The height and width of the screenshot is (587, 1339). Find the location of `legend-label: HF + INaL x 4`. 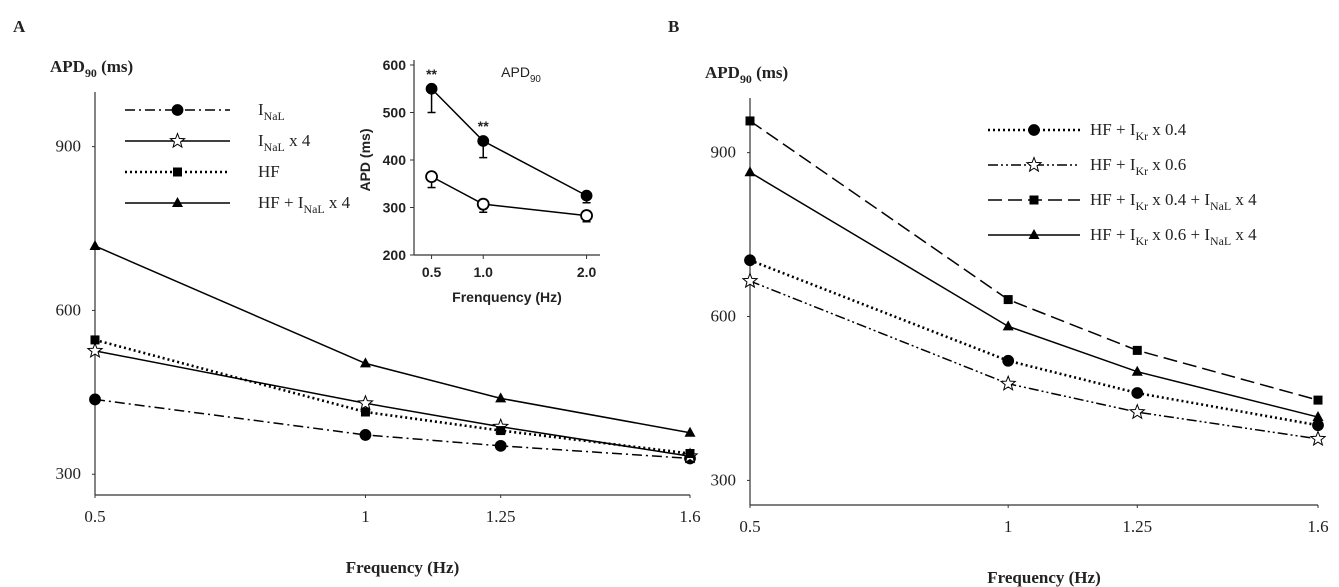

legend-label: HF + INaL x 4 is located at coordinates (304, 204).